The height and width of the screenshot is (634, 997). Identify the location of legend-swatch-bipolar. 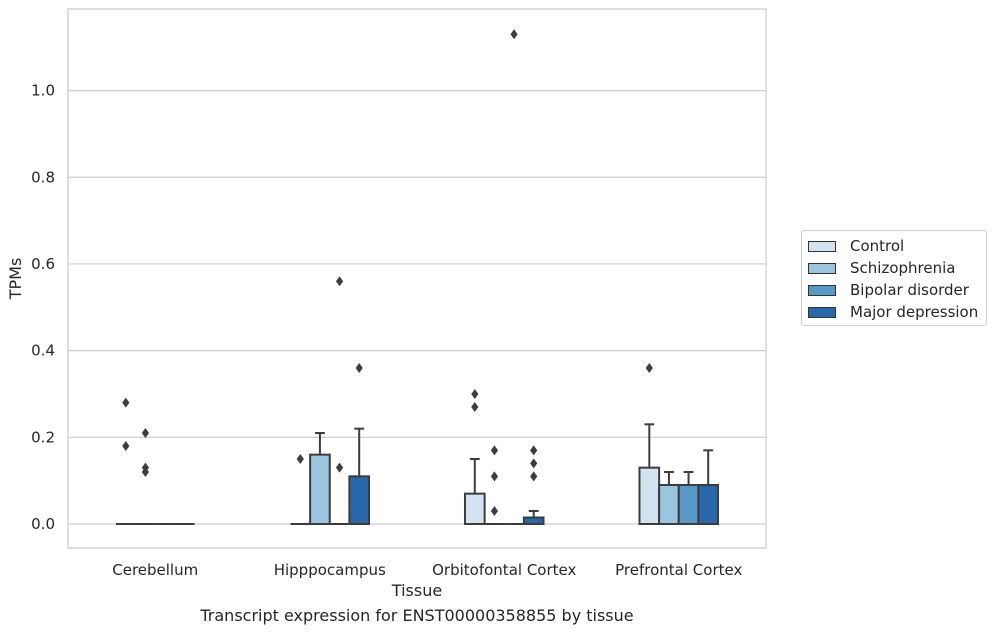
(822, 290).